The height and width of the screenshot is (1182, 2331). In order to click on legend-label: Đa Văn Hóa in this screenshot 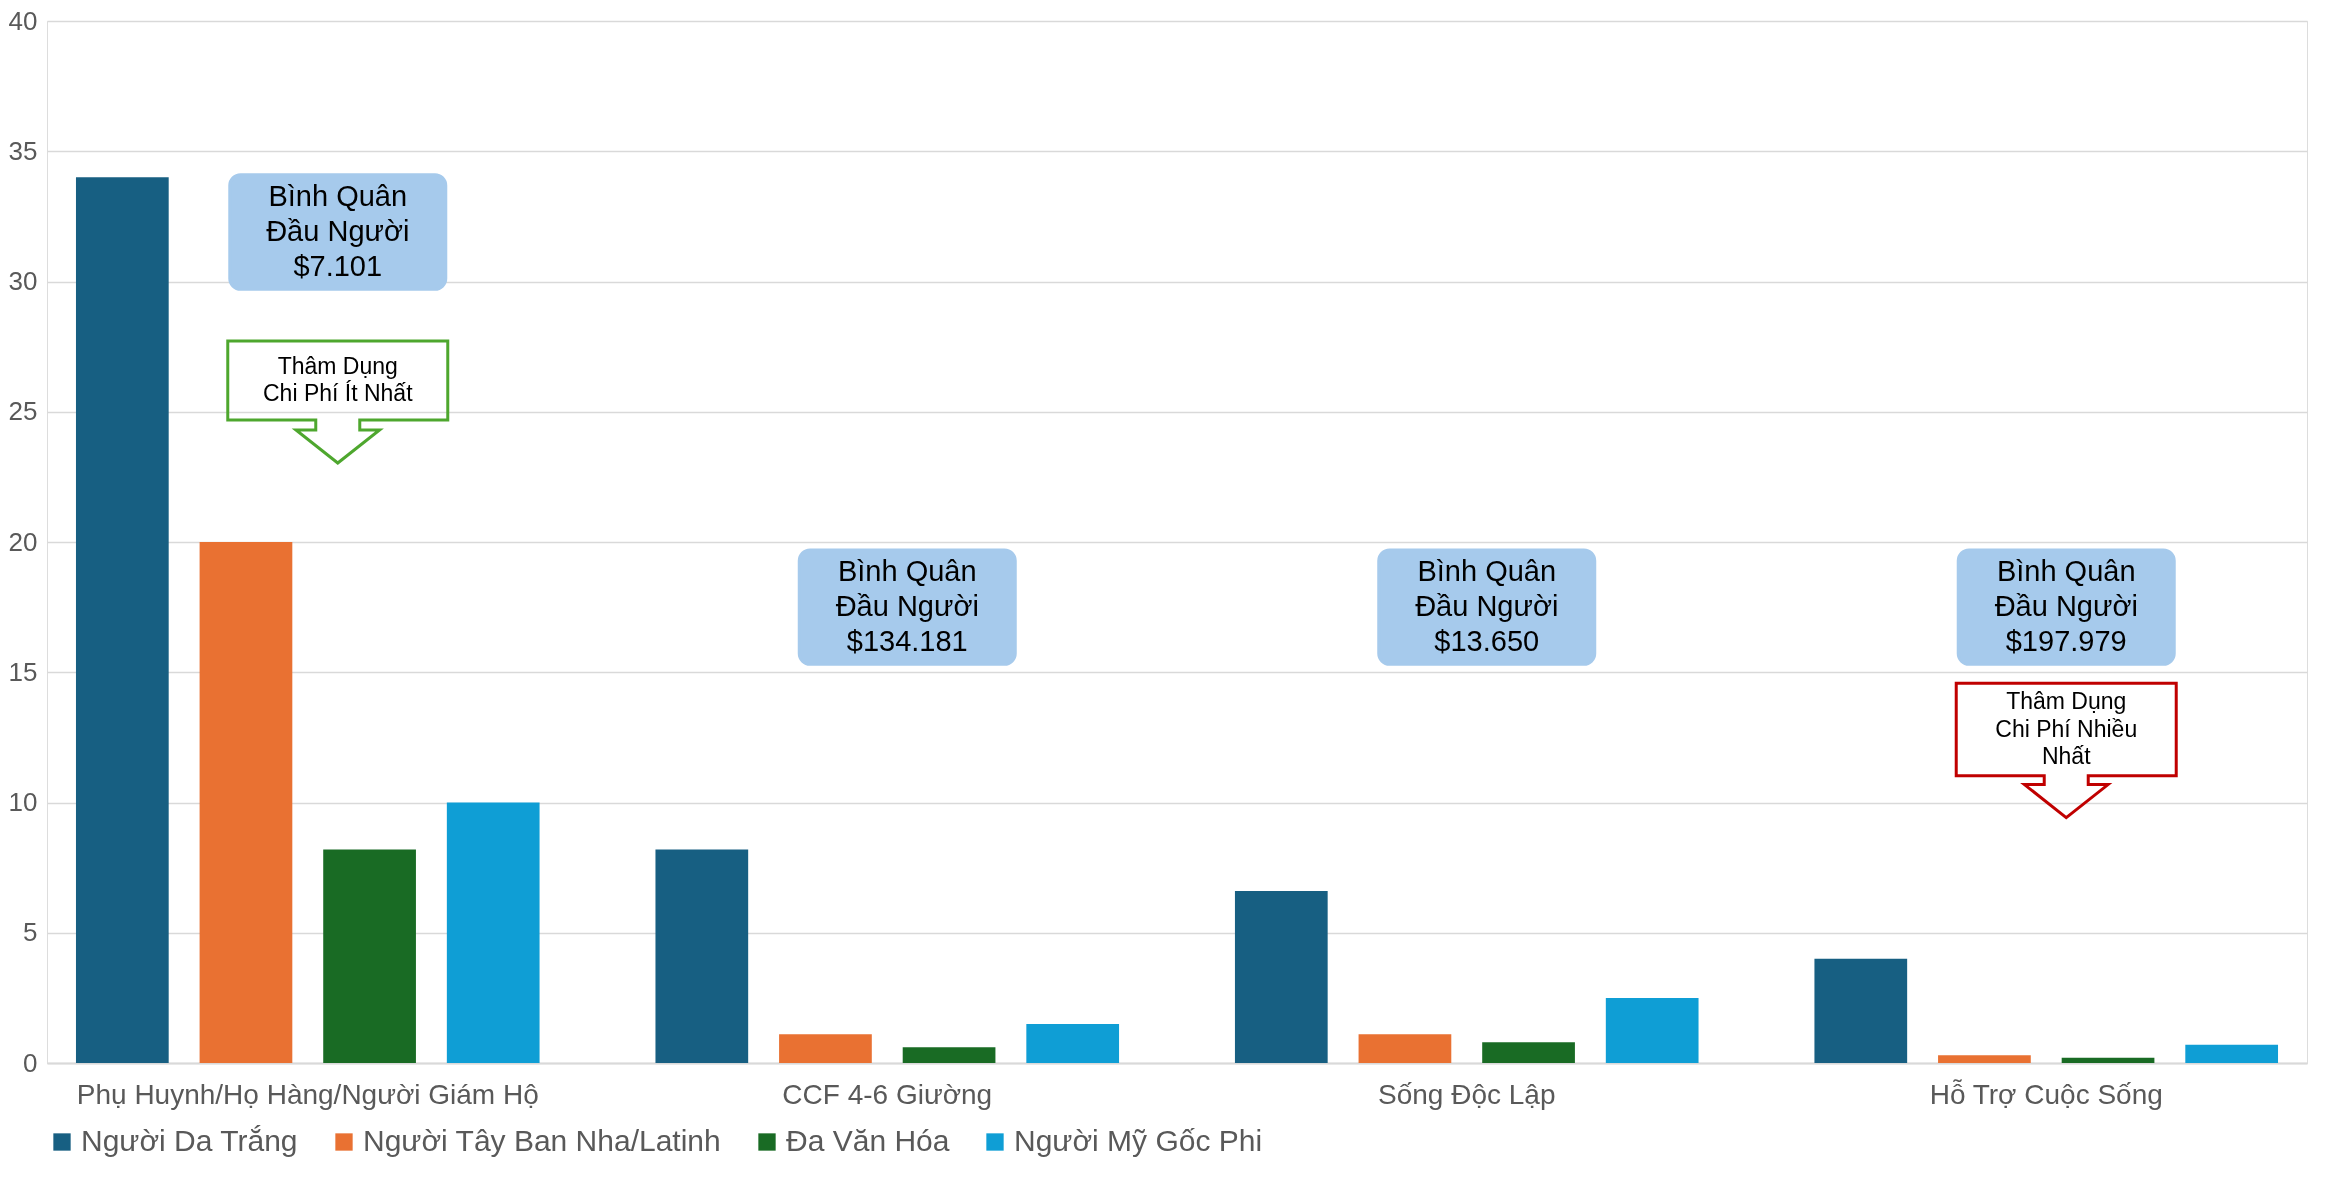, I will do `click(868, 1140)`.